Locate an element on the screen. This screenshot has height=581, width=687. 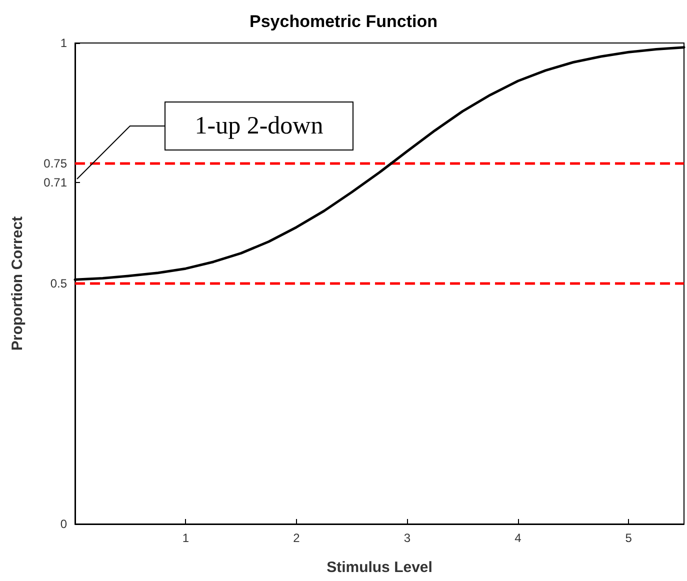
annotation: 1-up 2-down is located at coordinates (259, 126).